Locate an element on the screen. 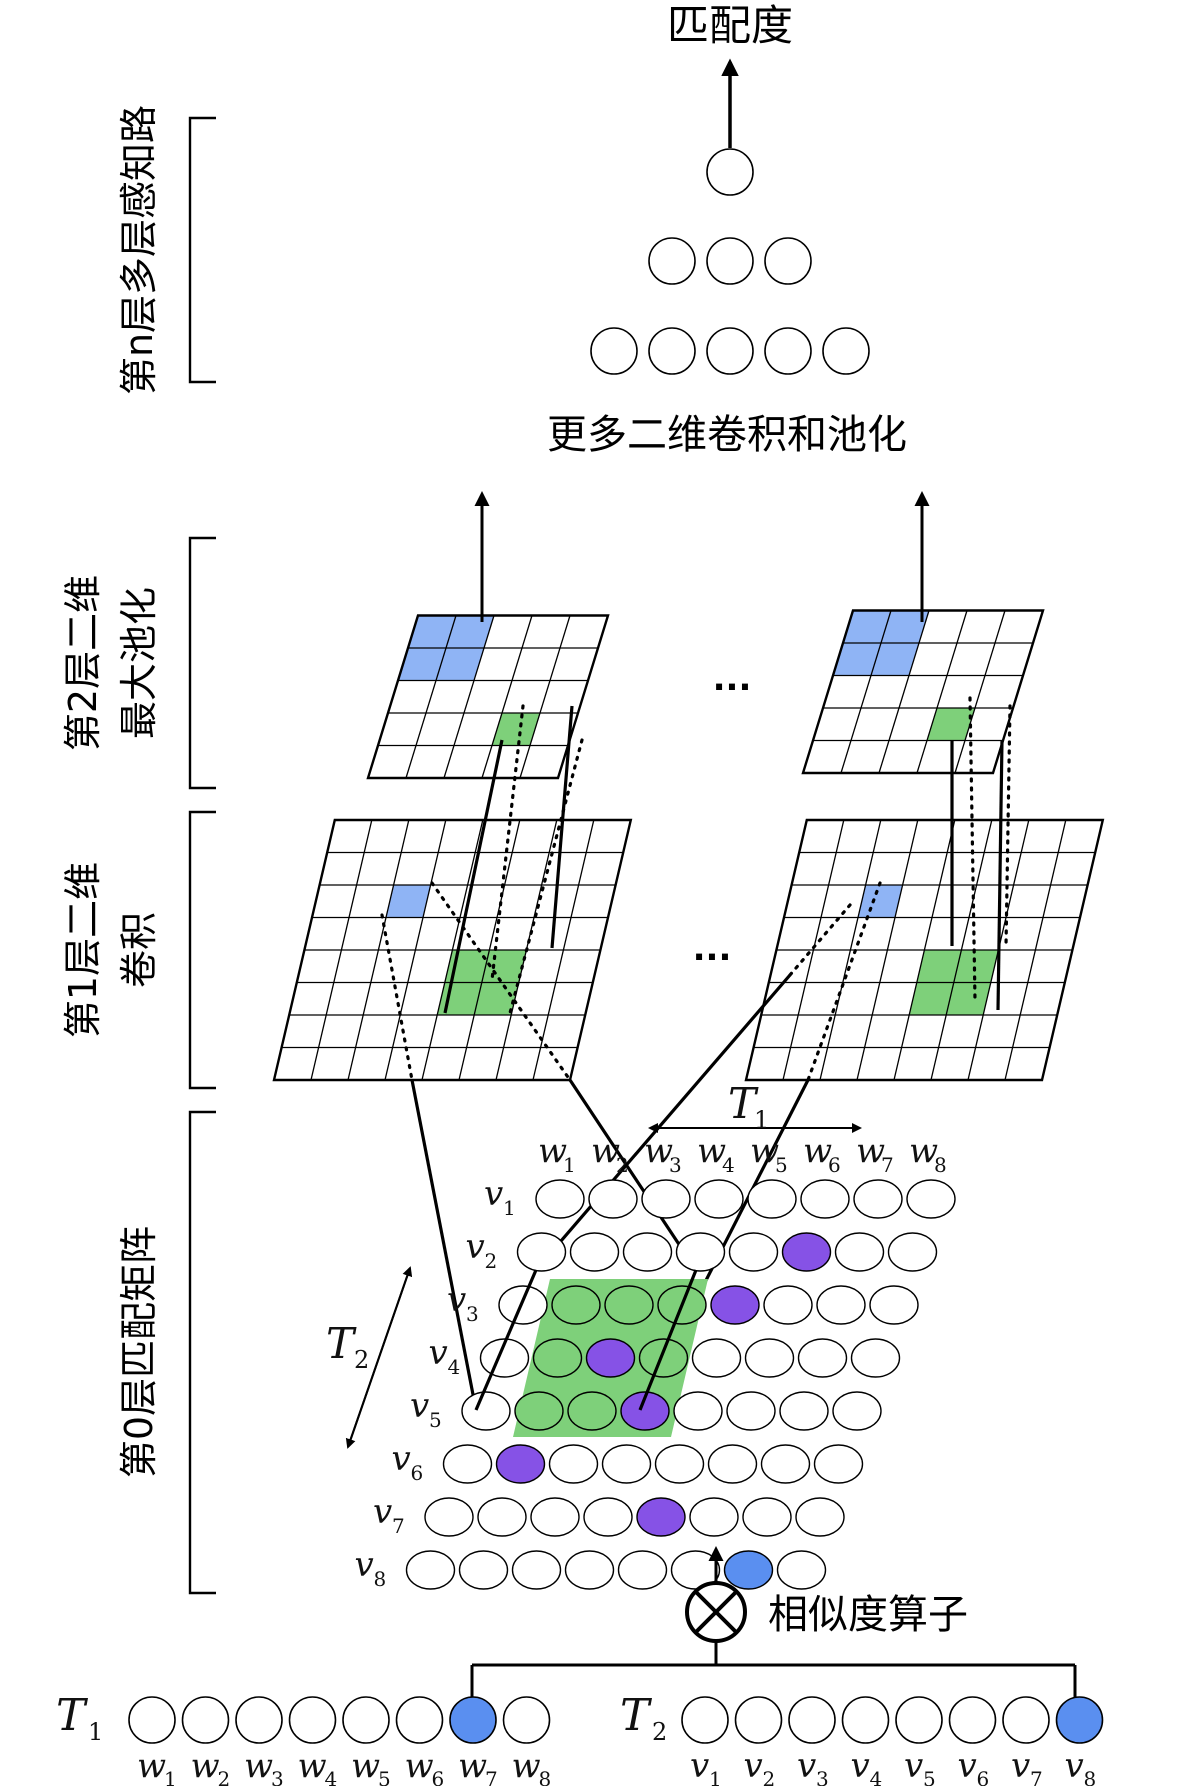  t1-axis-sub: 1 is located at coordinates (761, 1120).